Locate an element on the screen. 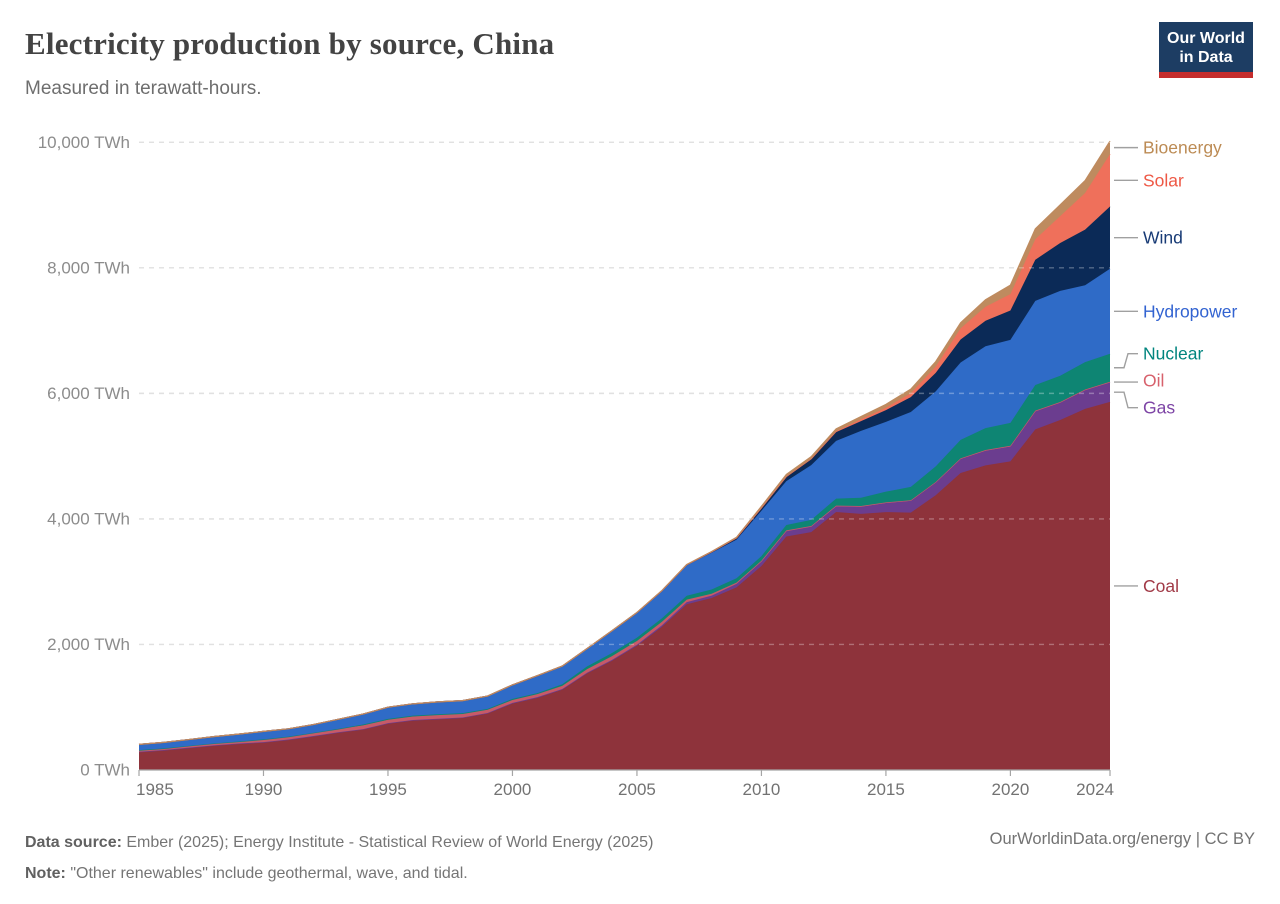 This screenshot has width=1280, height=904. legend-label-coal: Coal is located at coordinates (1161, 586).